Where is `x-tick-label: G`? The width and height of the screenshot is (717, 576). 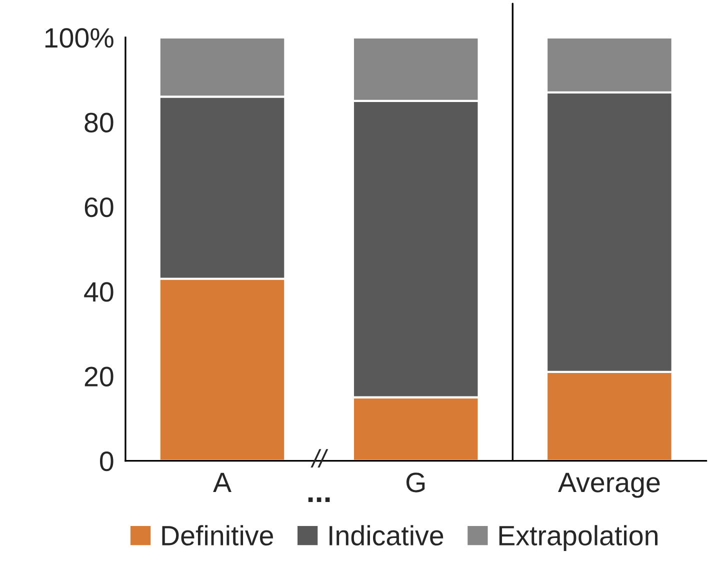 x-tick-label: G is located at coordinates (415, 482).